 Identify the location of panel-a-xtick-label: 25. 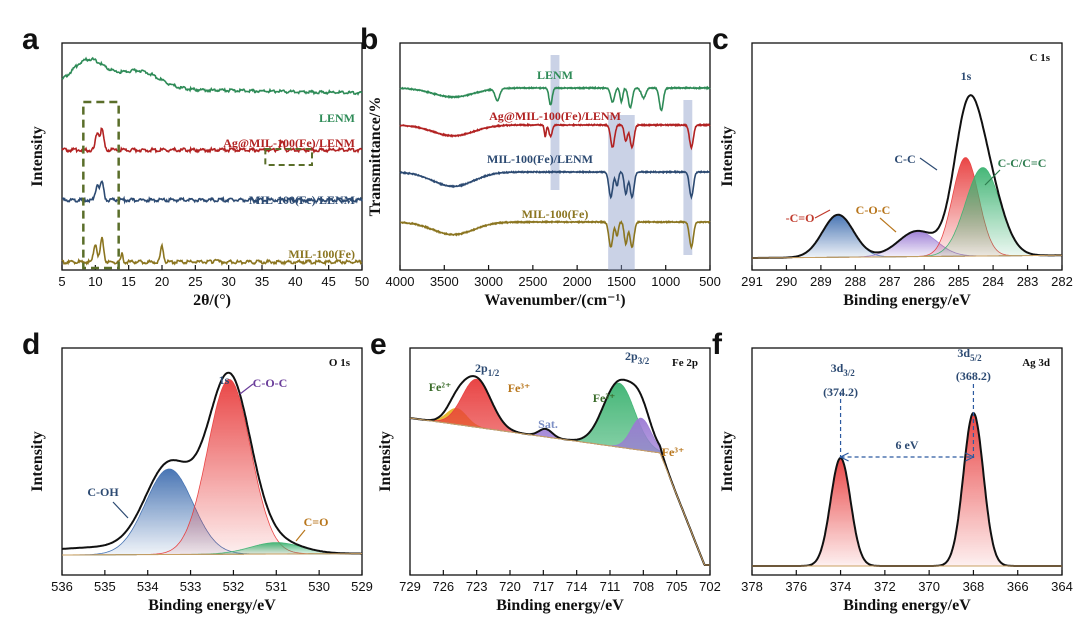
(195, 281).